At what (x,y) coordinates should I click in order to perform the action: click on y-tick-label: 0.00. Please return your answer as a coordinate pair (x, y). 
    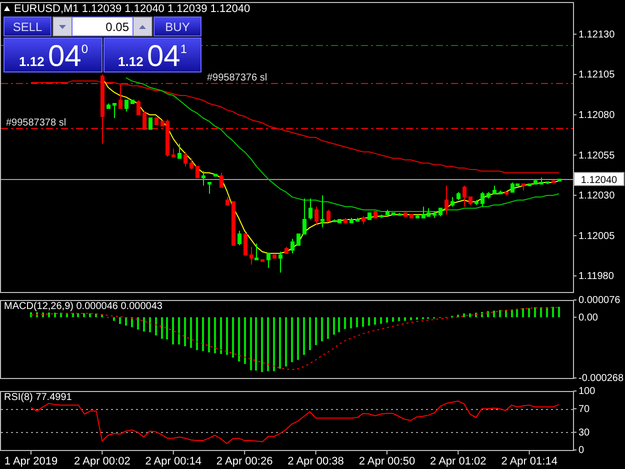
    Looking at the image, I should click on (588, 318).